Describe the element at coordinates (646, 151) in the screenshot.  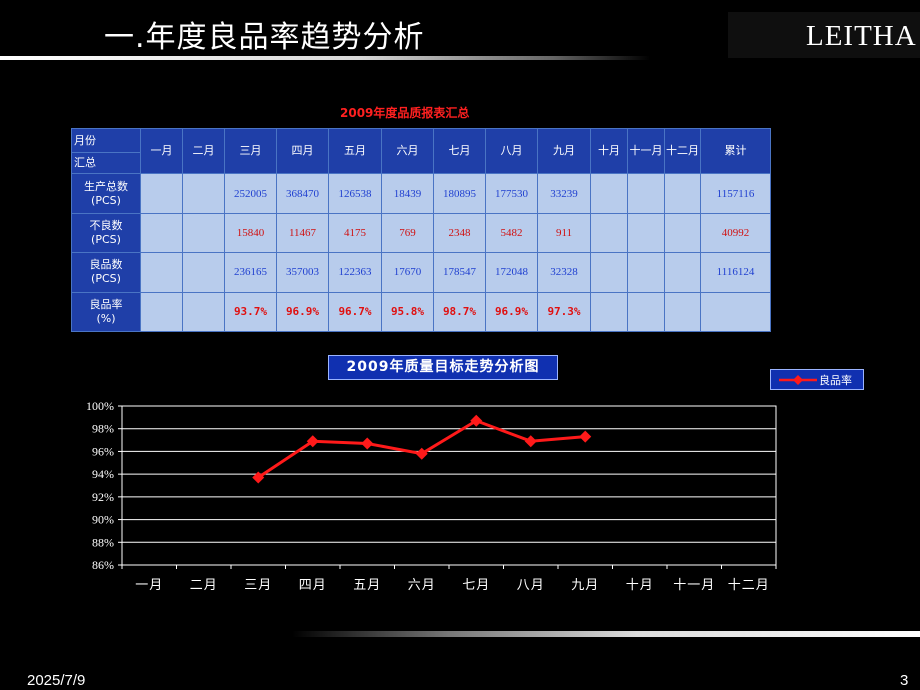
I see `header-month: 十一月` at that location.